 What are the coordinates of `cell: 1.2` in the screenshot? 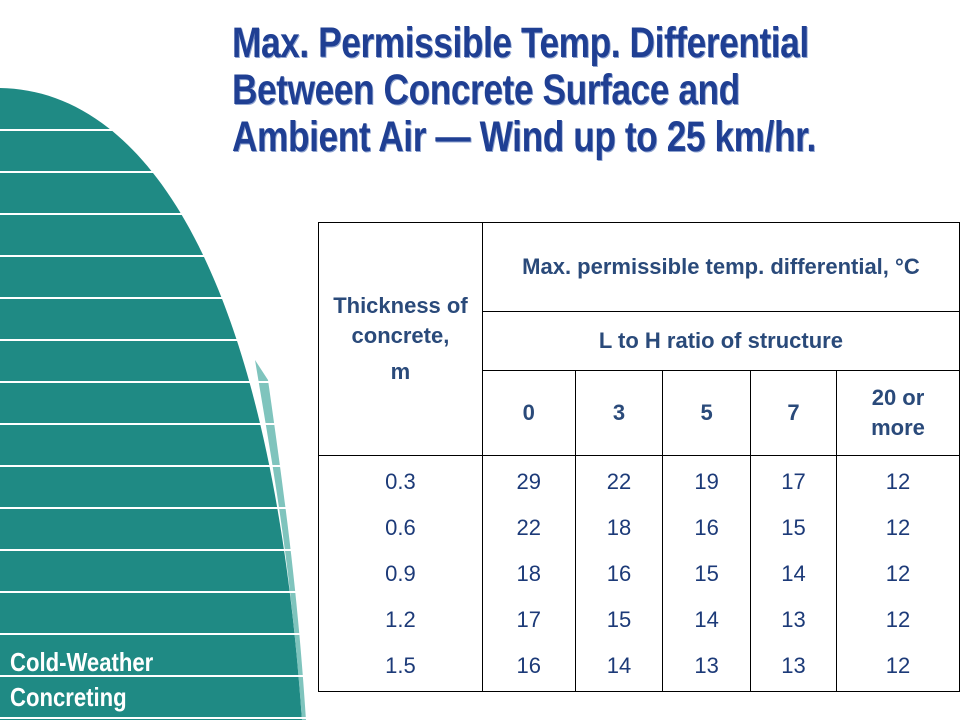 It's located at (400, 619).